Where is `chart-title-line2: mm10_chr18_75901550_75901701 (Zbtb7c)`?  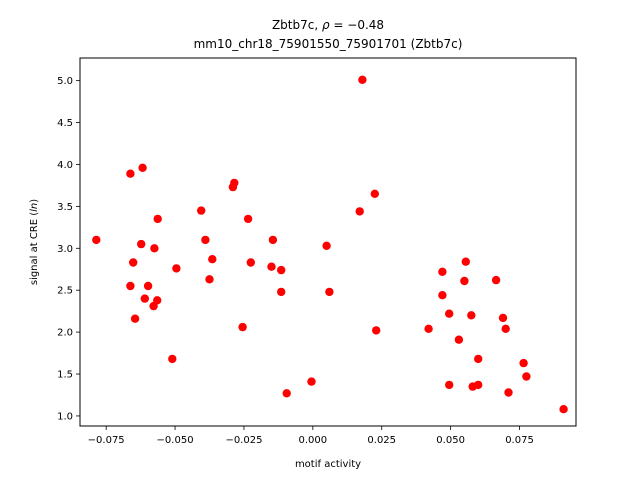
chart-title-line2: mm10_chr18_75901550_75901701 (Zbtb7c) is located at coordinates (328, 44).